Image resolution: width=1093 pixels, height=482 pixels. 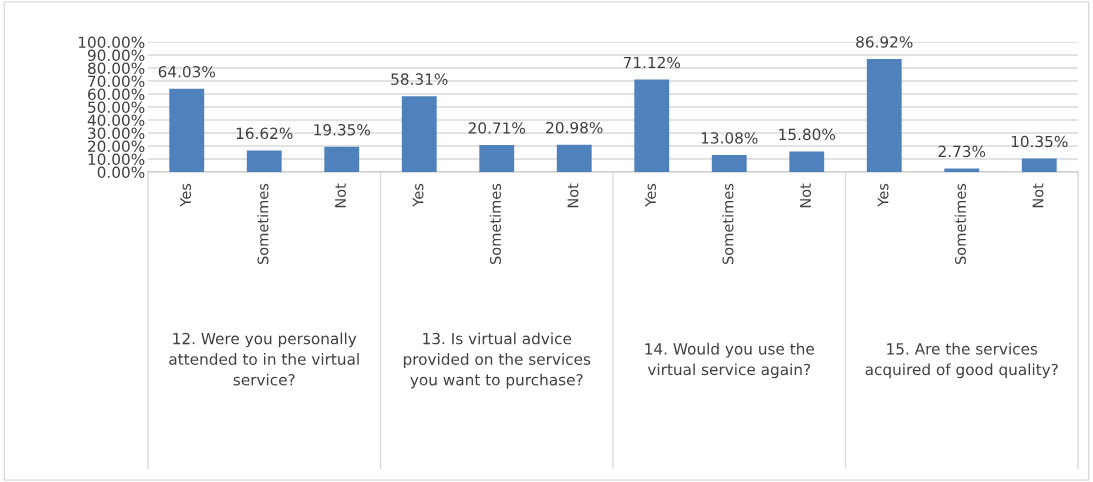 What do you see at coordinates (342, 130) in the screenshot?
I see `data-label: 19.35%` at bounding box center [342, 130].